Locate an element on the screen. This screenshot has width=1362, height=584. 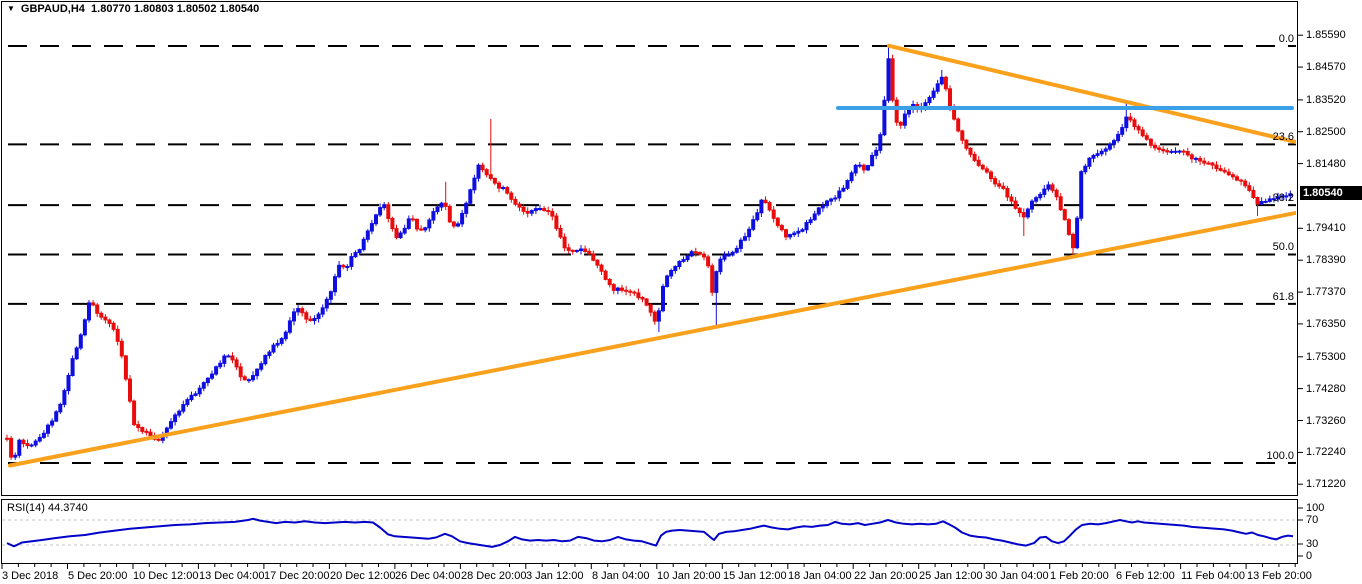
rsi-level-label: 100 is located at coordinates (1315, 508).